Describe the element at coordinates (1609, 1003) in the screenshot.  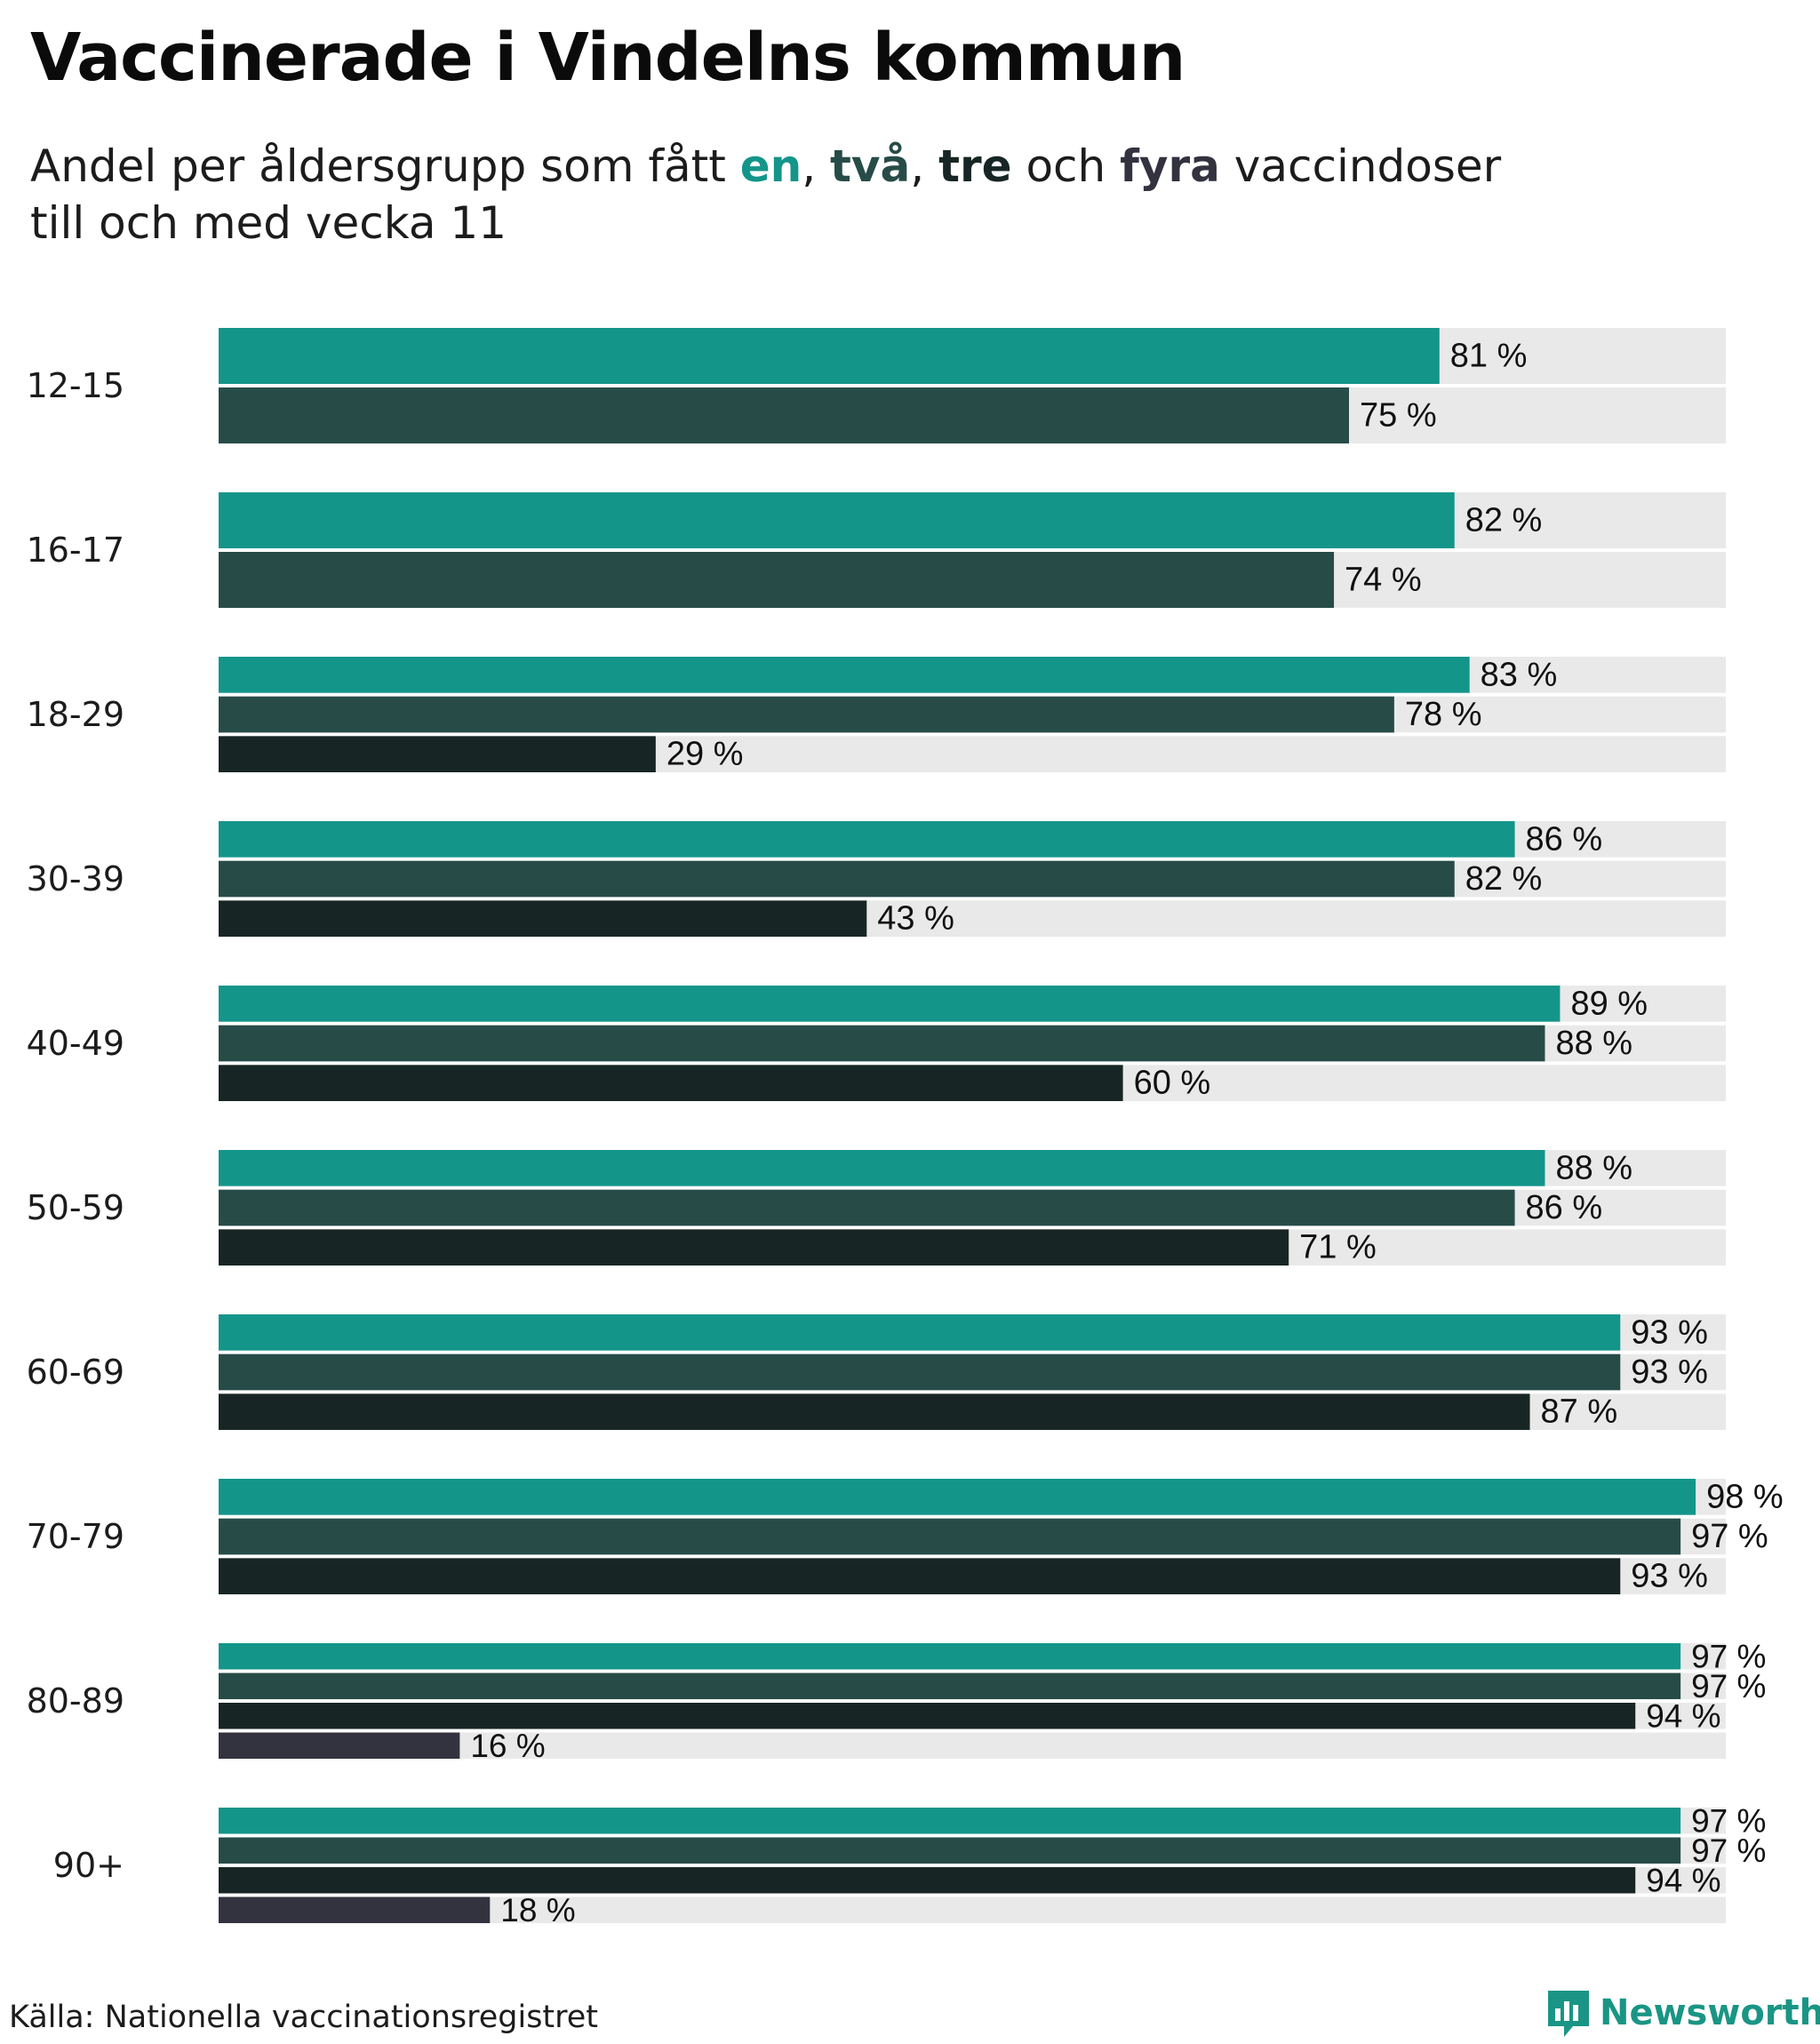
I see `data-label: 89 %` at that location.